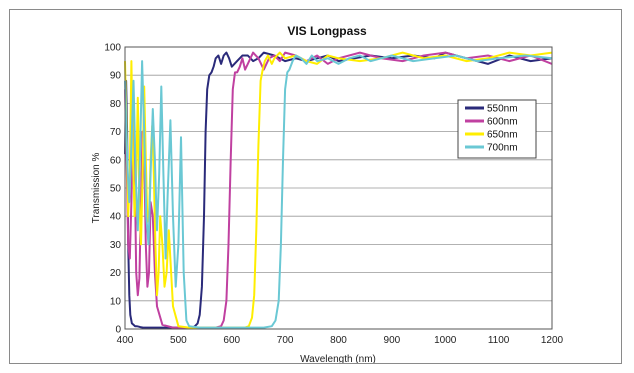 Image resolution: width=634 pixels, height=373 pixels. I want to click on y-tick-label: 0, so click(118, 330).